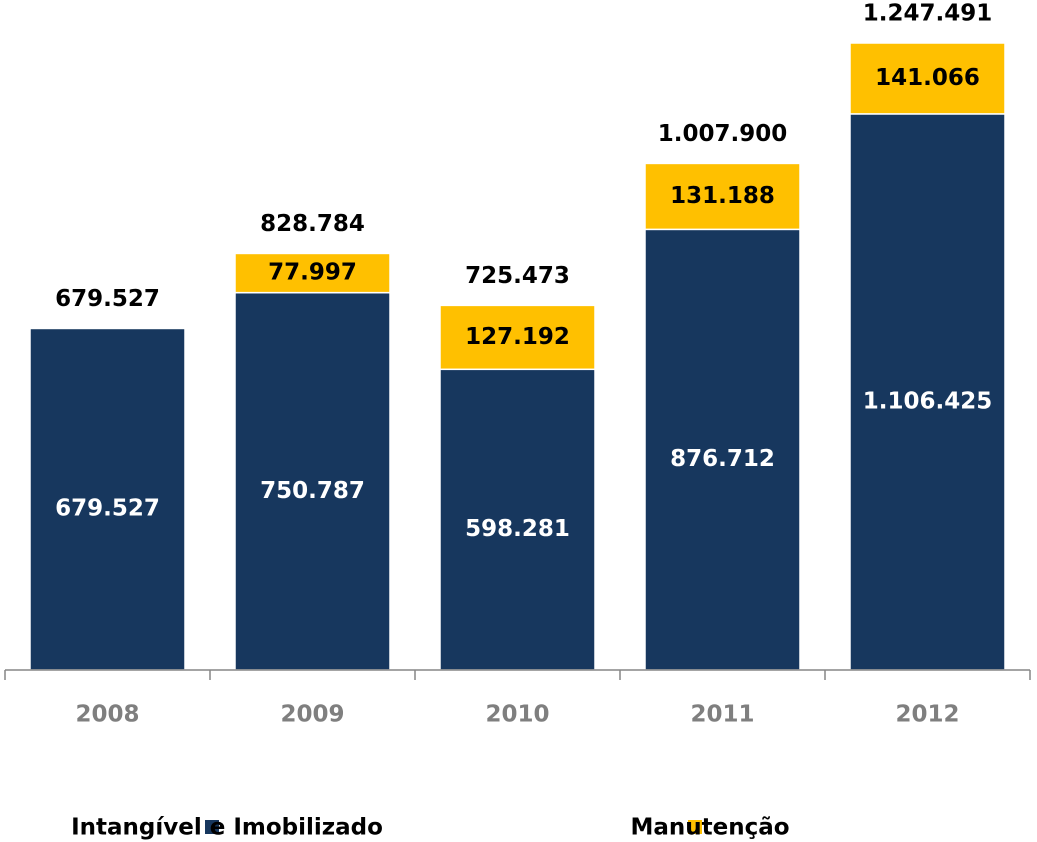  What do you see at coordinates (722, 459) in the screenshot?
I see `value-label: 876.712` at bounding box center [722, 459].